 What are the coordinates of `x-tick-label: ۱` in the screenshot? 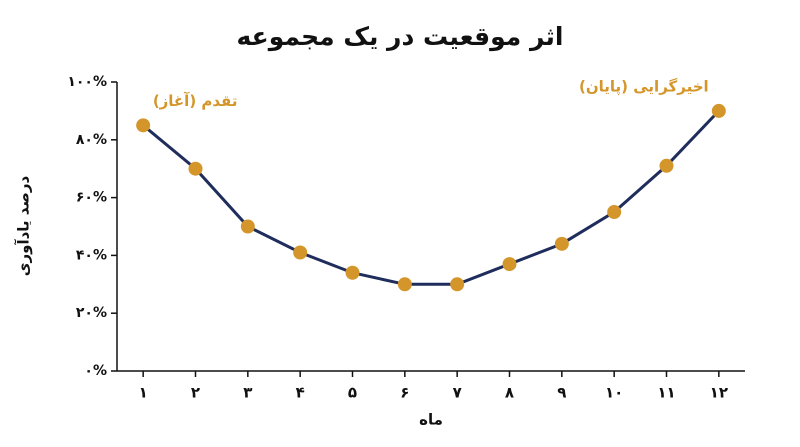 It's located at (143, 393).